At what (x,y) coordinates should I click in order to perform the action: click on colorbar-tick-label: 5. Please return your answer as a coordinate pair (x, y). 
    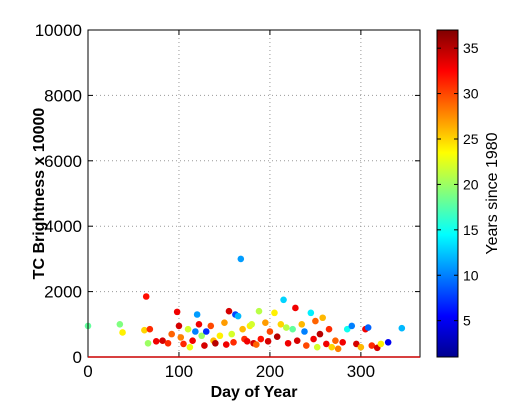
    Looking at the image, I should click on (467, 321).